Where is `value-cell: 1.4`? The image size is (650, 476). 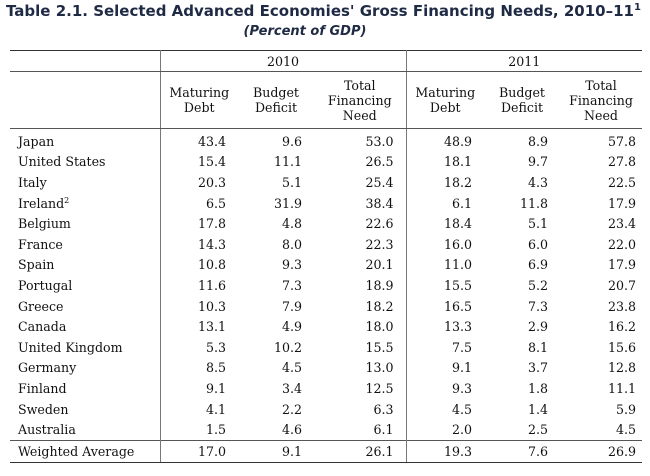 value-cell: 1.4 is located at coordinates (537, 409).